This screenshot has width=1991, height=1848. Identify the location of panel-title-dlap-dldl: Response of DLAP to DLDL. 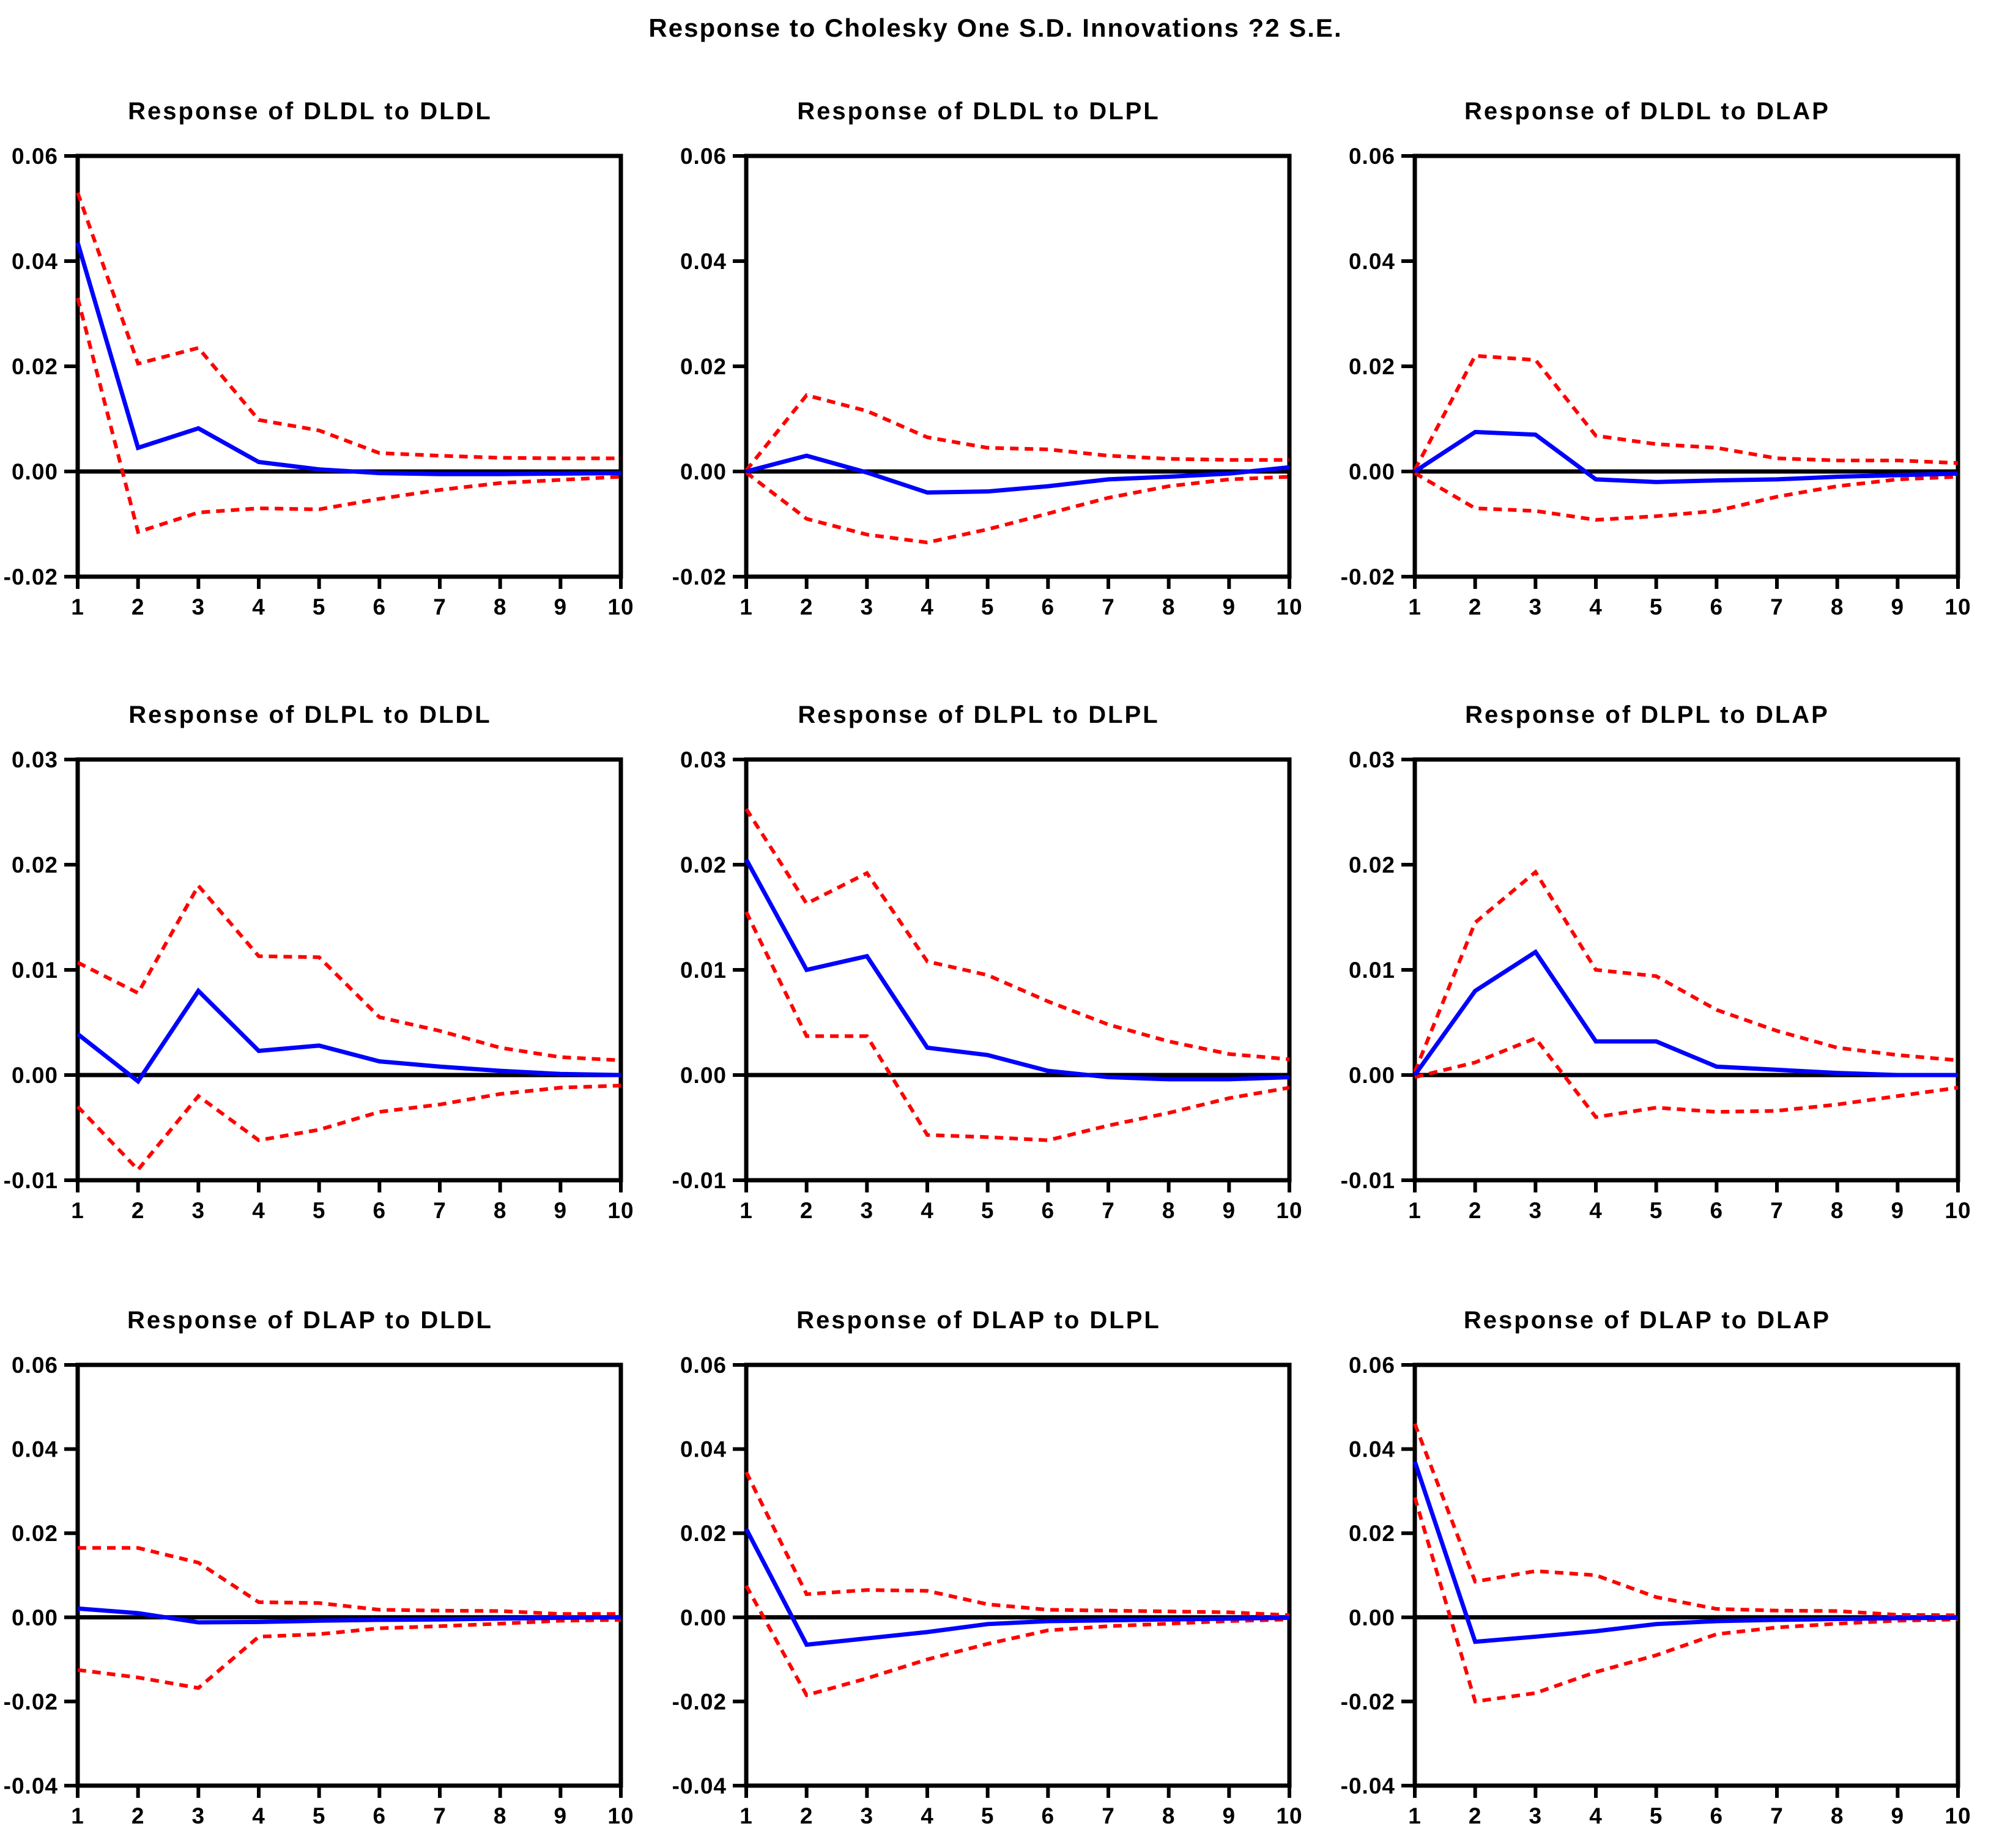
(310, 1320).